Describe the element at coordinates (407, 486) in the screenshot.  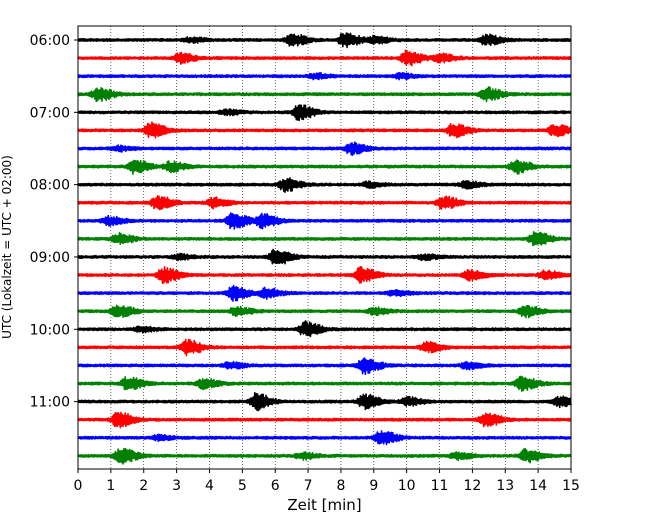
I see `x-tick-label: 10` at that location.